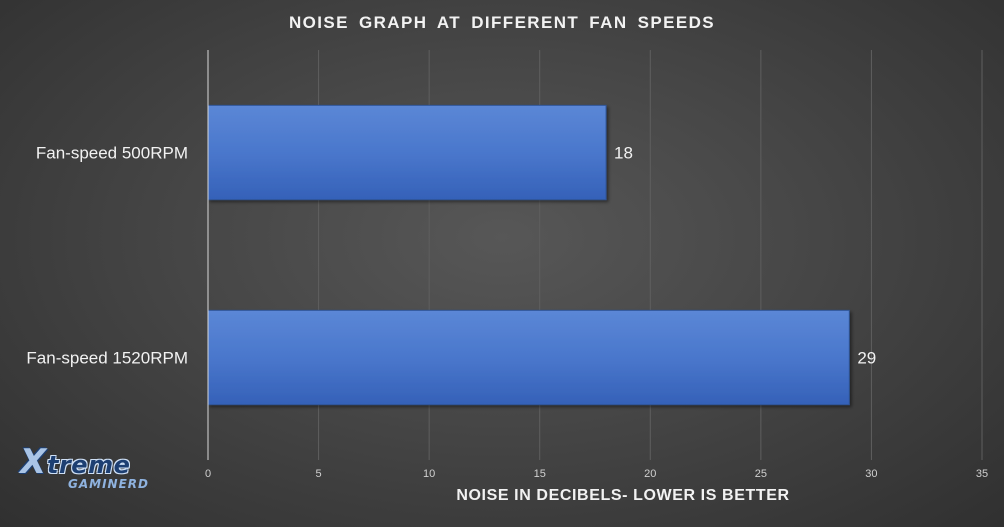 This screenshot has width=1004, height=527. What do you see at coordinates (540, 474) in the screenshot?
I see `x-tick-label: 15` at bounding box center [540, 474].